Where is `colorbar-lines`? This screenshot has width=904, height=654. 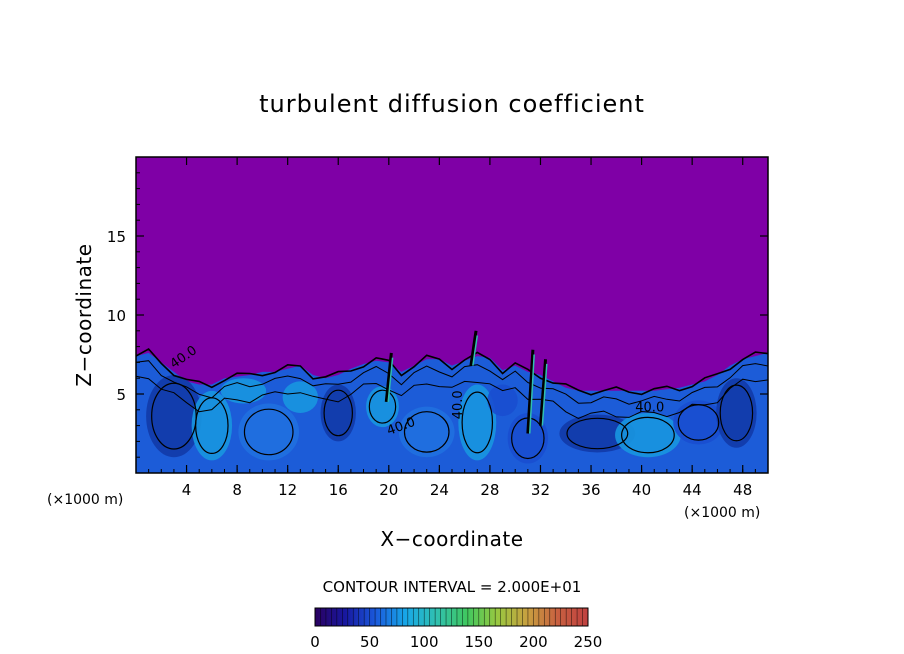 colorbar-lines is located at coordinates (451, 617).